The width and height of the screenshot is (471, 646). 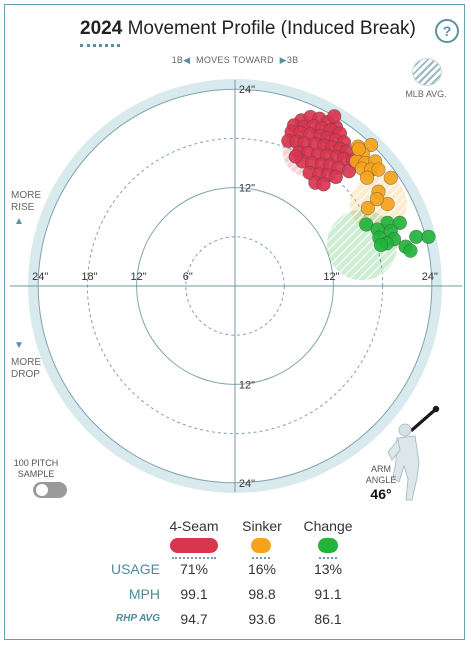 What do you see at coordinates (331, 277) in the screenshot?
I see `tick-right-12: 12"` at bounding box center [331, 277].